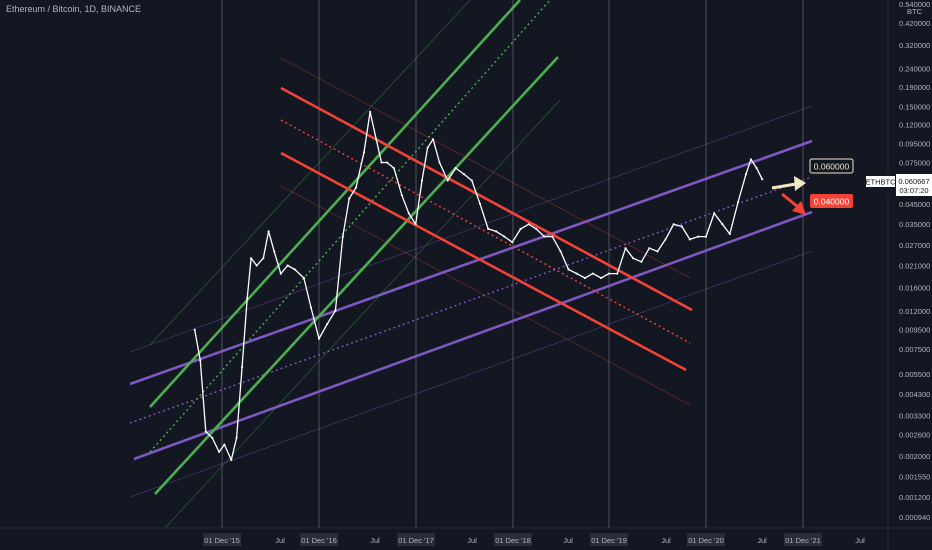  I want to click on y-tick-label: 0.002000, so click(914, 456).